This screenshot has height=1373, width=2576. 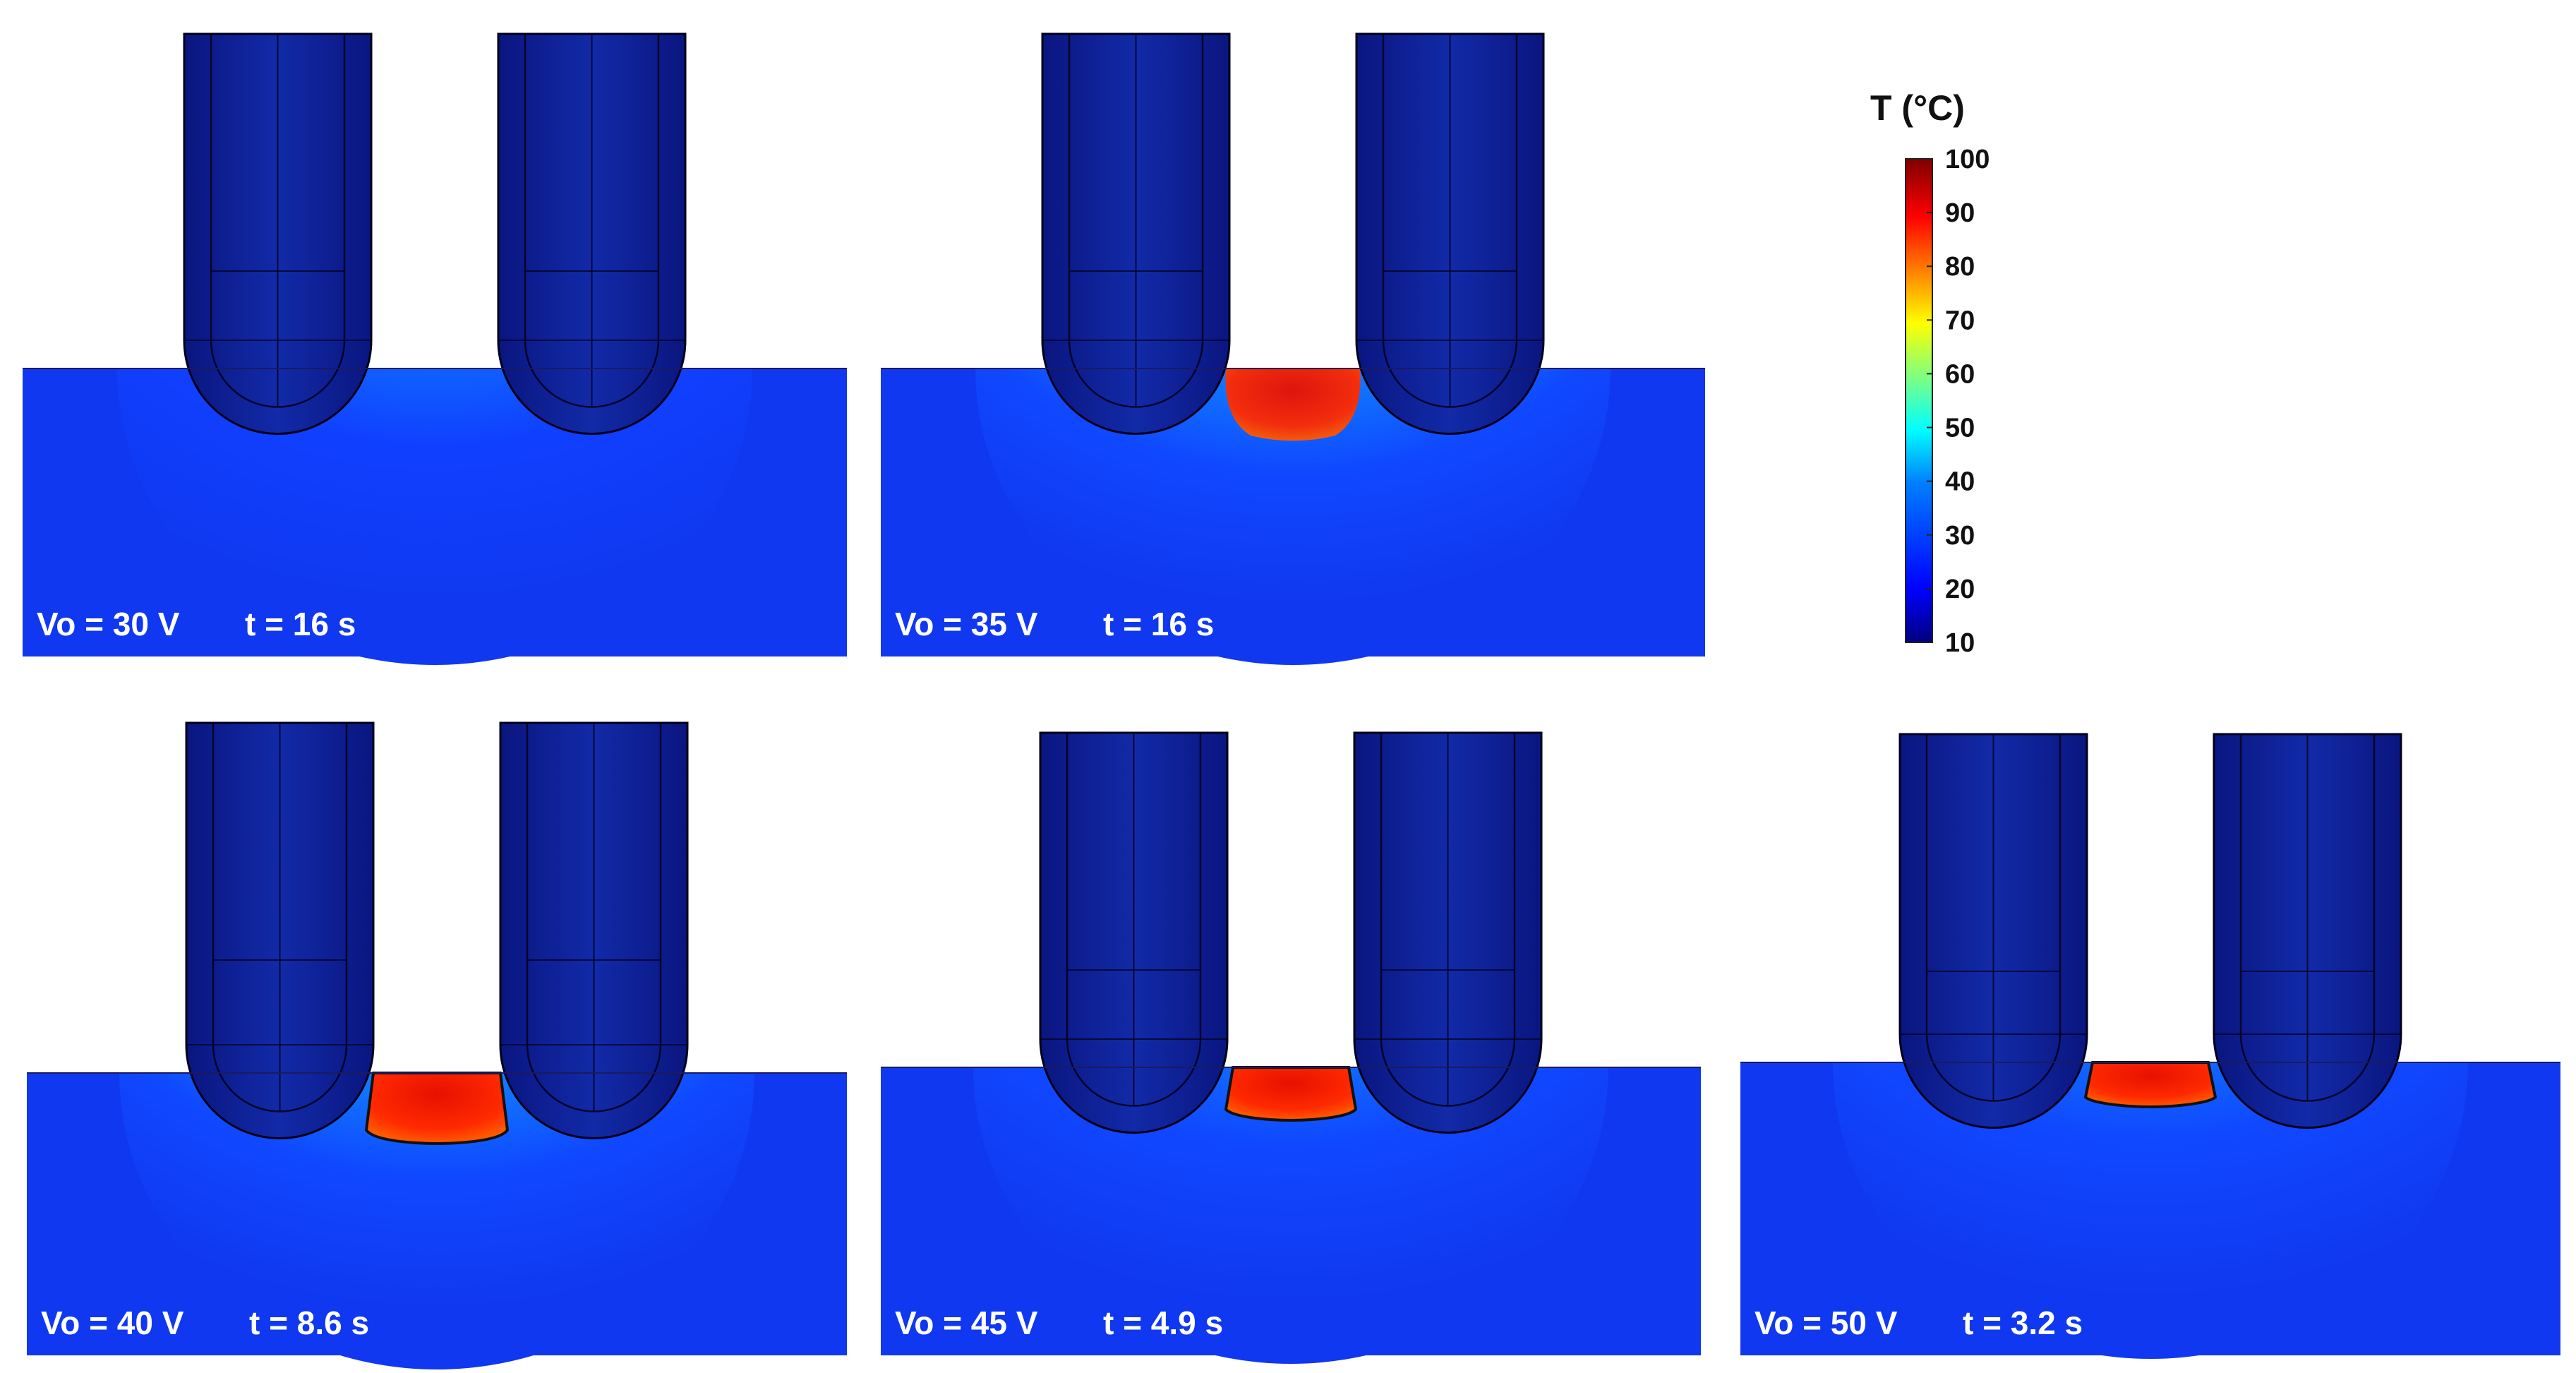 What do you see at coordinates (309, 1323) in the screenshot?
I see `time-label: t = 8.6 s` at bounding box center [309, 1323].